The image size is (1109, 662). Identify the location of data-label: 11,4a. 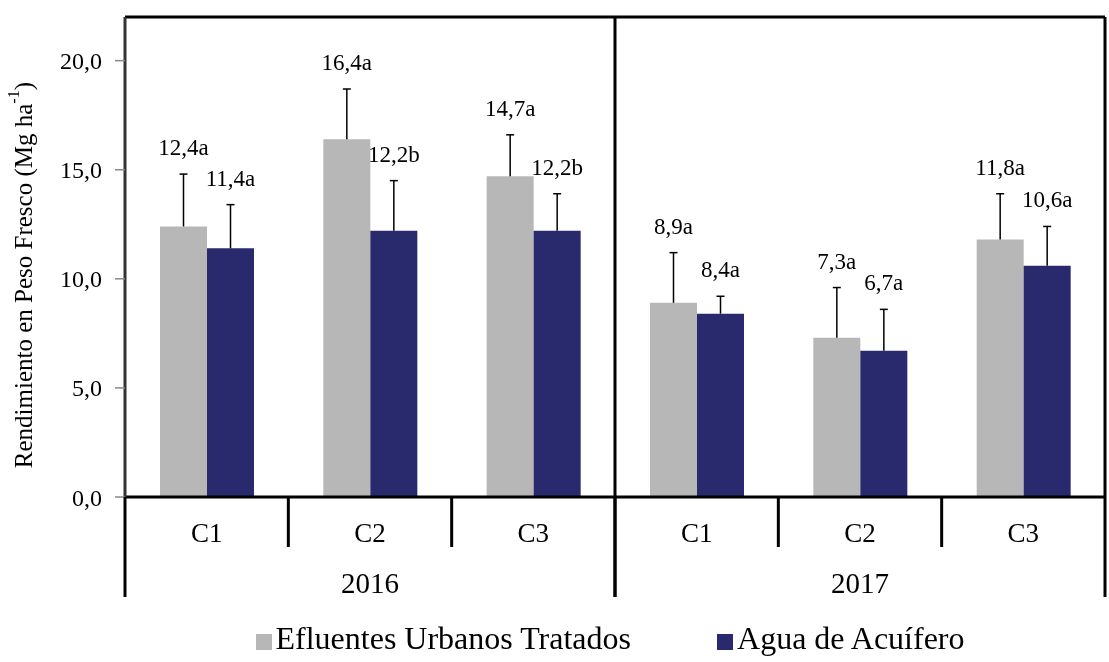
(230, 178).